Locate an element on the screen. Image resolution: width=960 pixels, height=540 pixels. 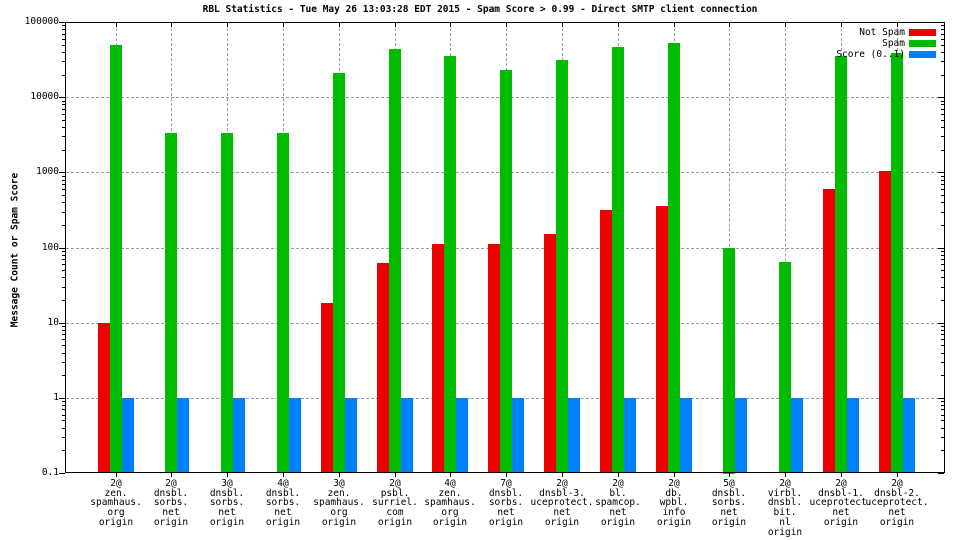
y-tick-label: 10 is located at coordinates (53, 322).